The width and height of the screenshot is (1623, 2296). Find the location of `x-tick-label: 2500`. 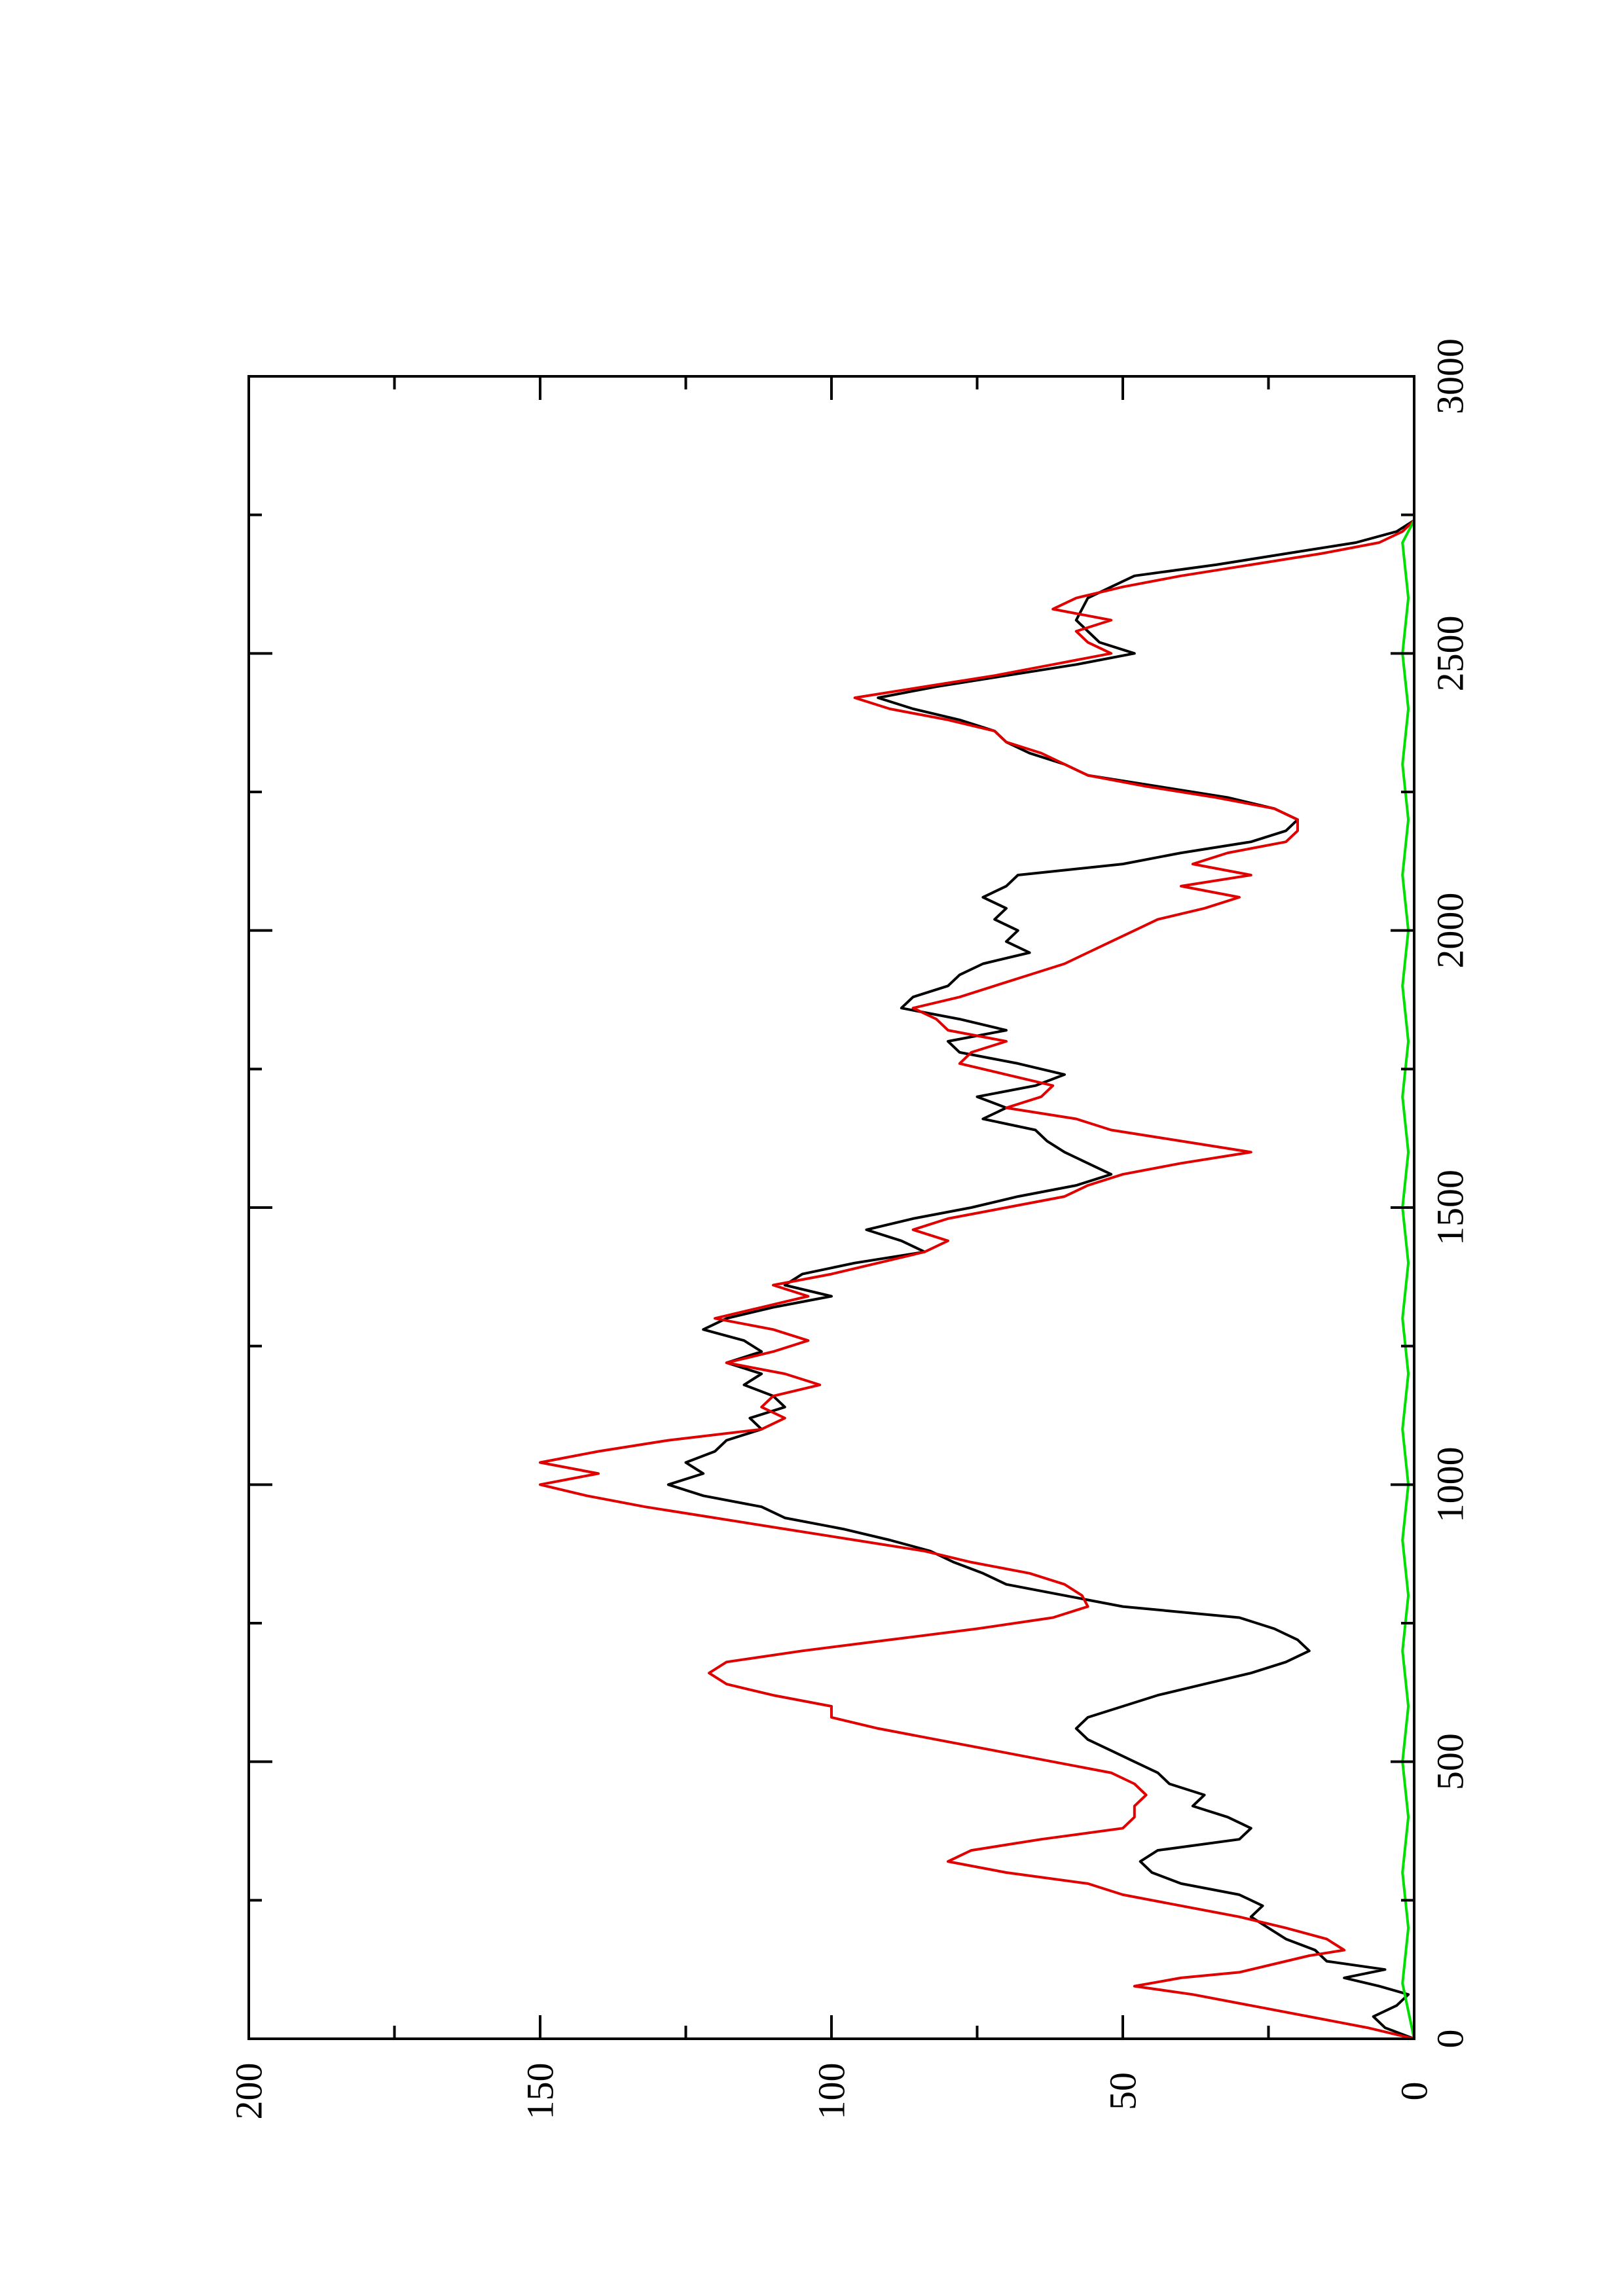

x-tick-label: 2500 is located at coordinates (1450, 653).